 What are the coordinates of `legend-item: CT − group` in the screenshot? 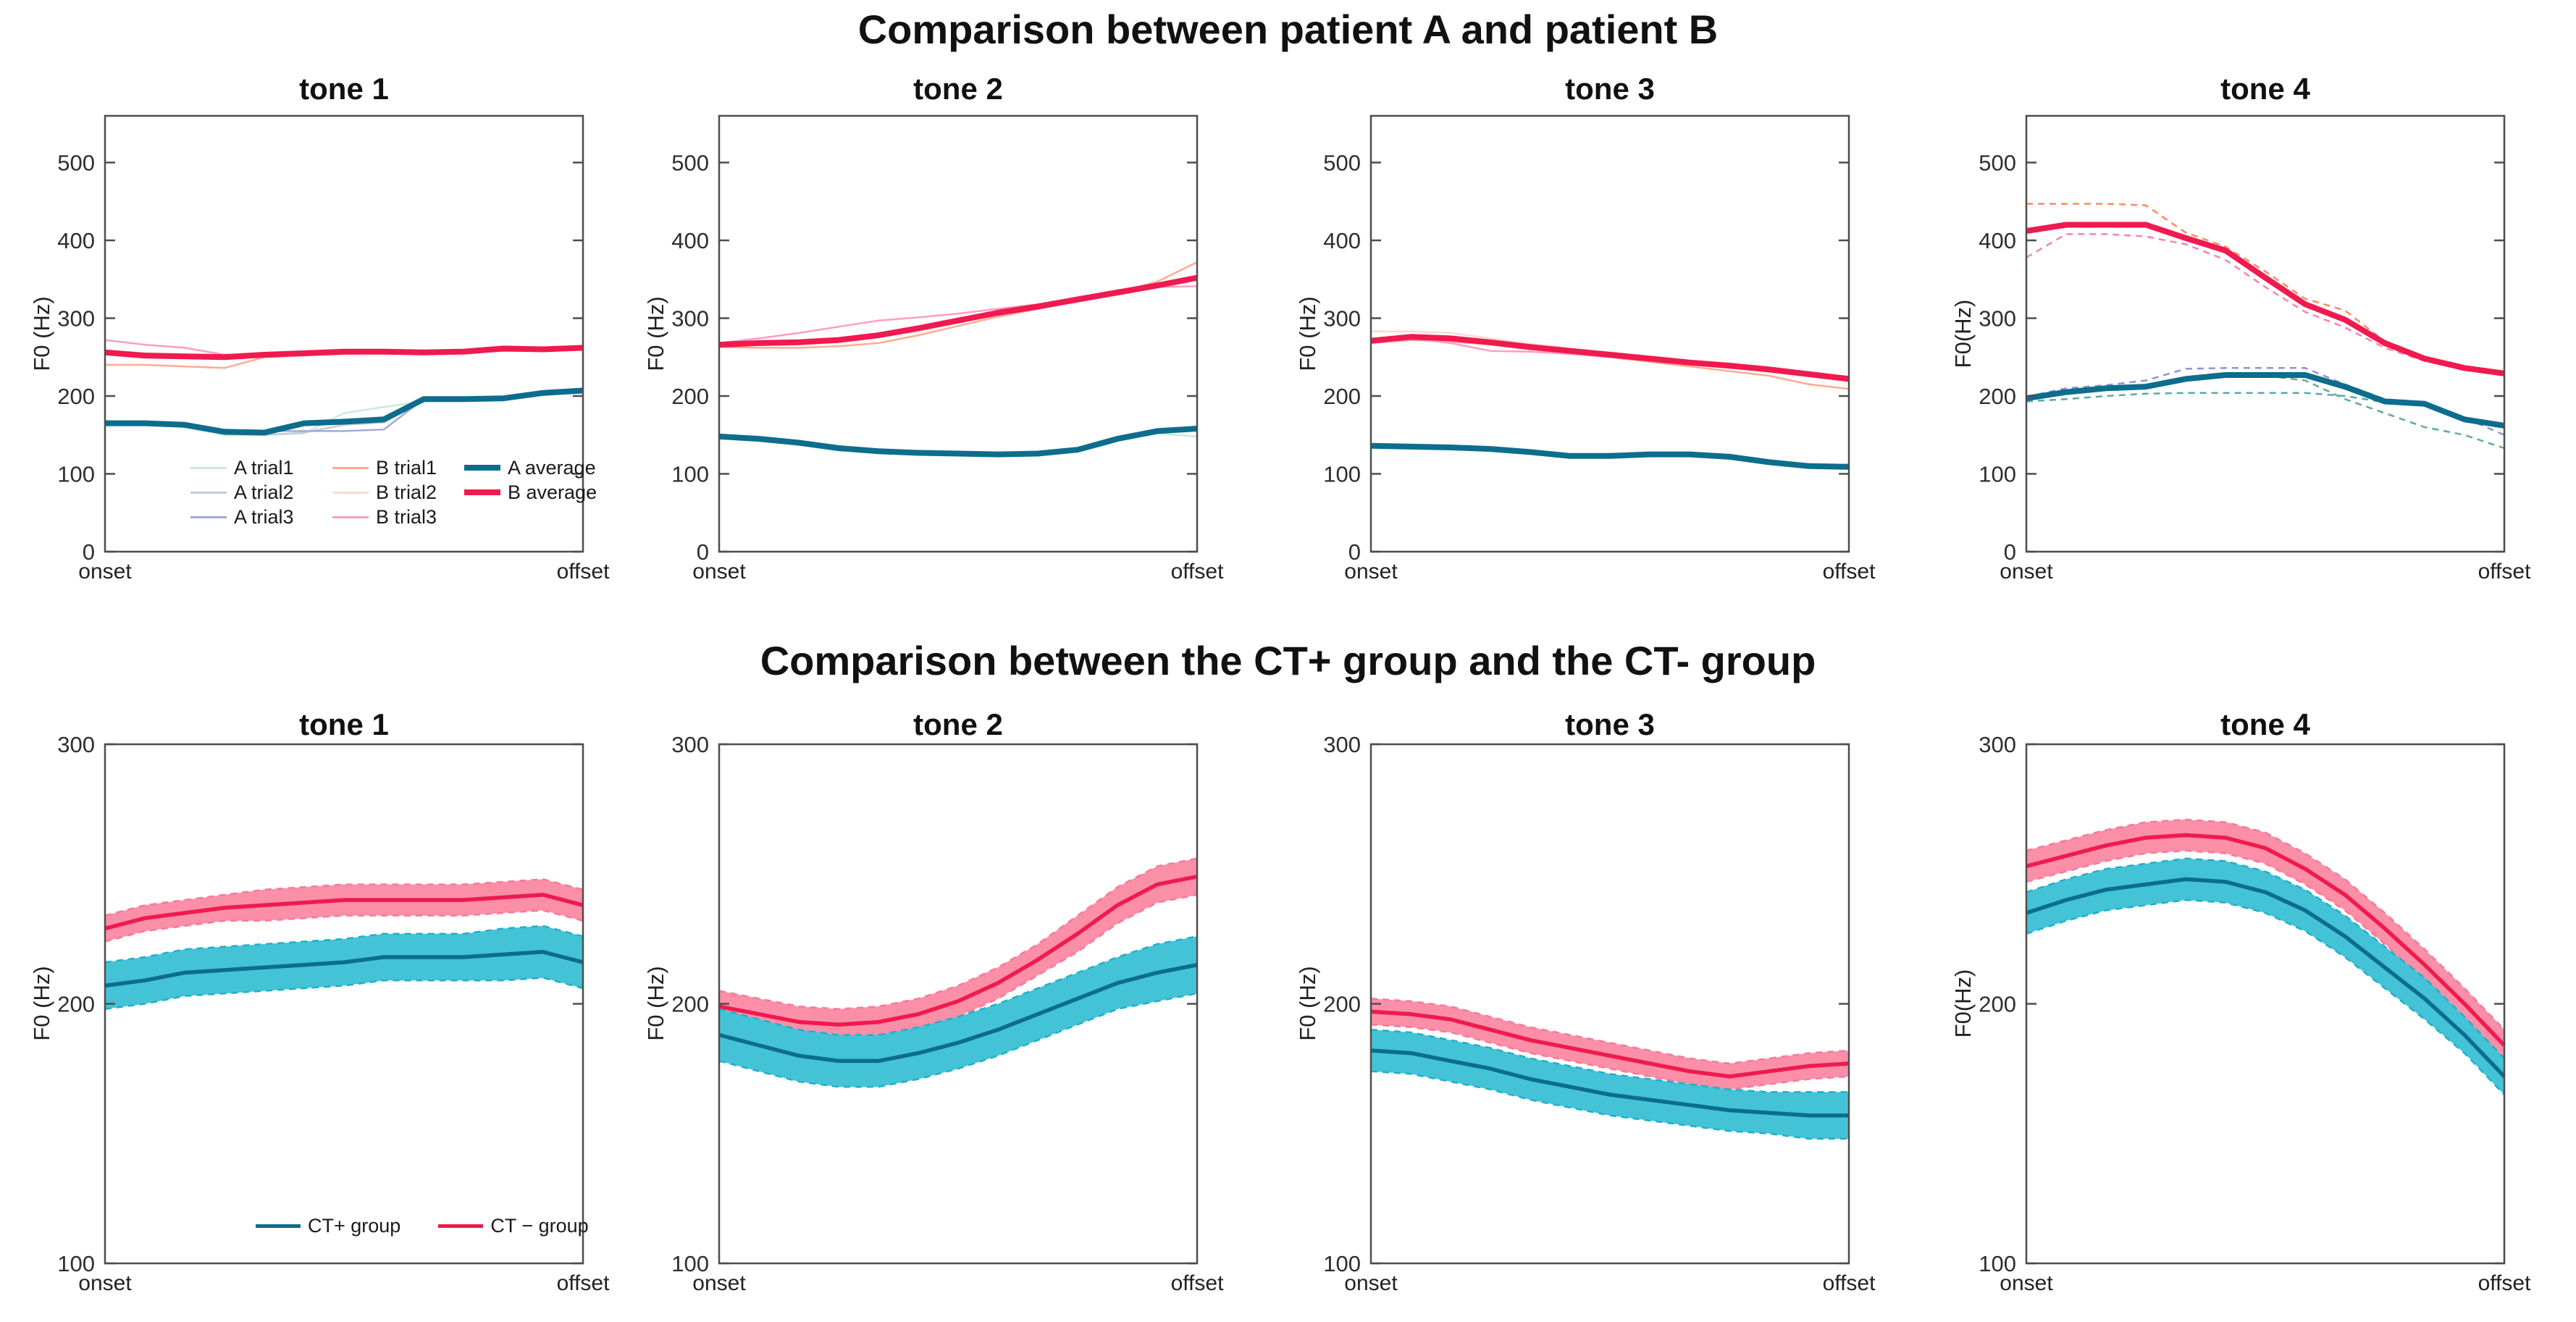 It's located at (513, 1226).